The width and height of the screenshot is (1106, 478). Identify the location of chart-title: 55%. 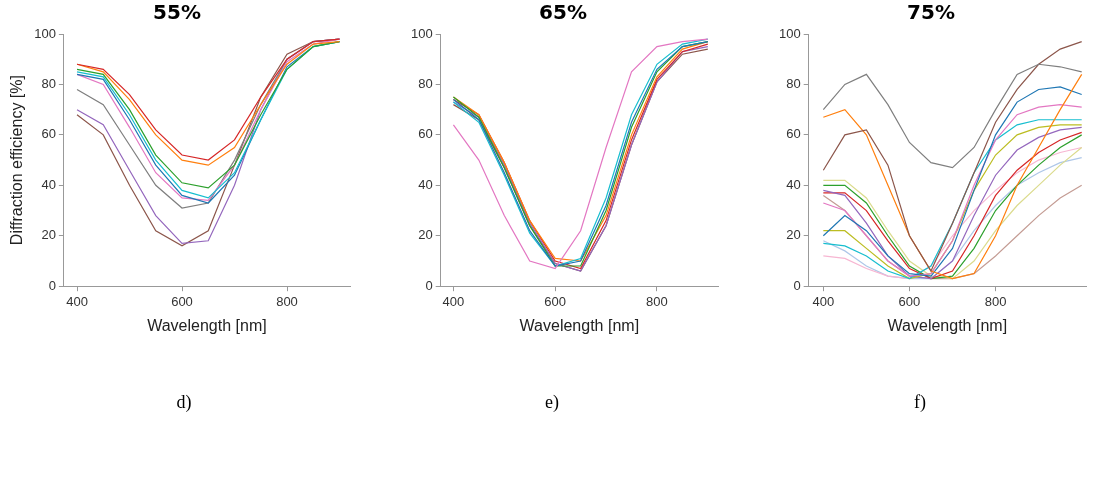
(177, 12).